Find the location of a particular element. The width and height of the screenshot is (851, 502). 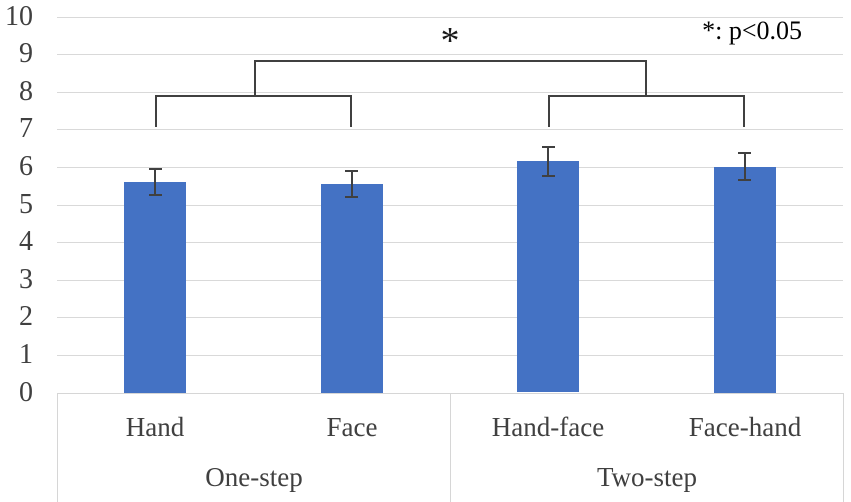

group-label-two-step: Two-step is located at coordinates (647, 477).